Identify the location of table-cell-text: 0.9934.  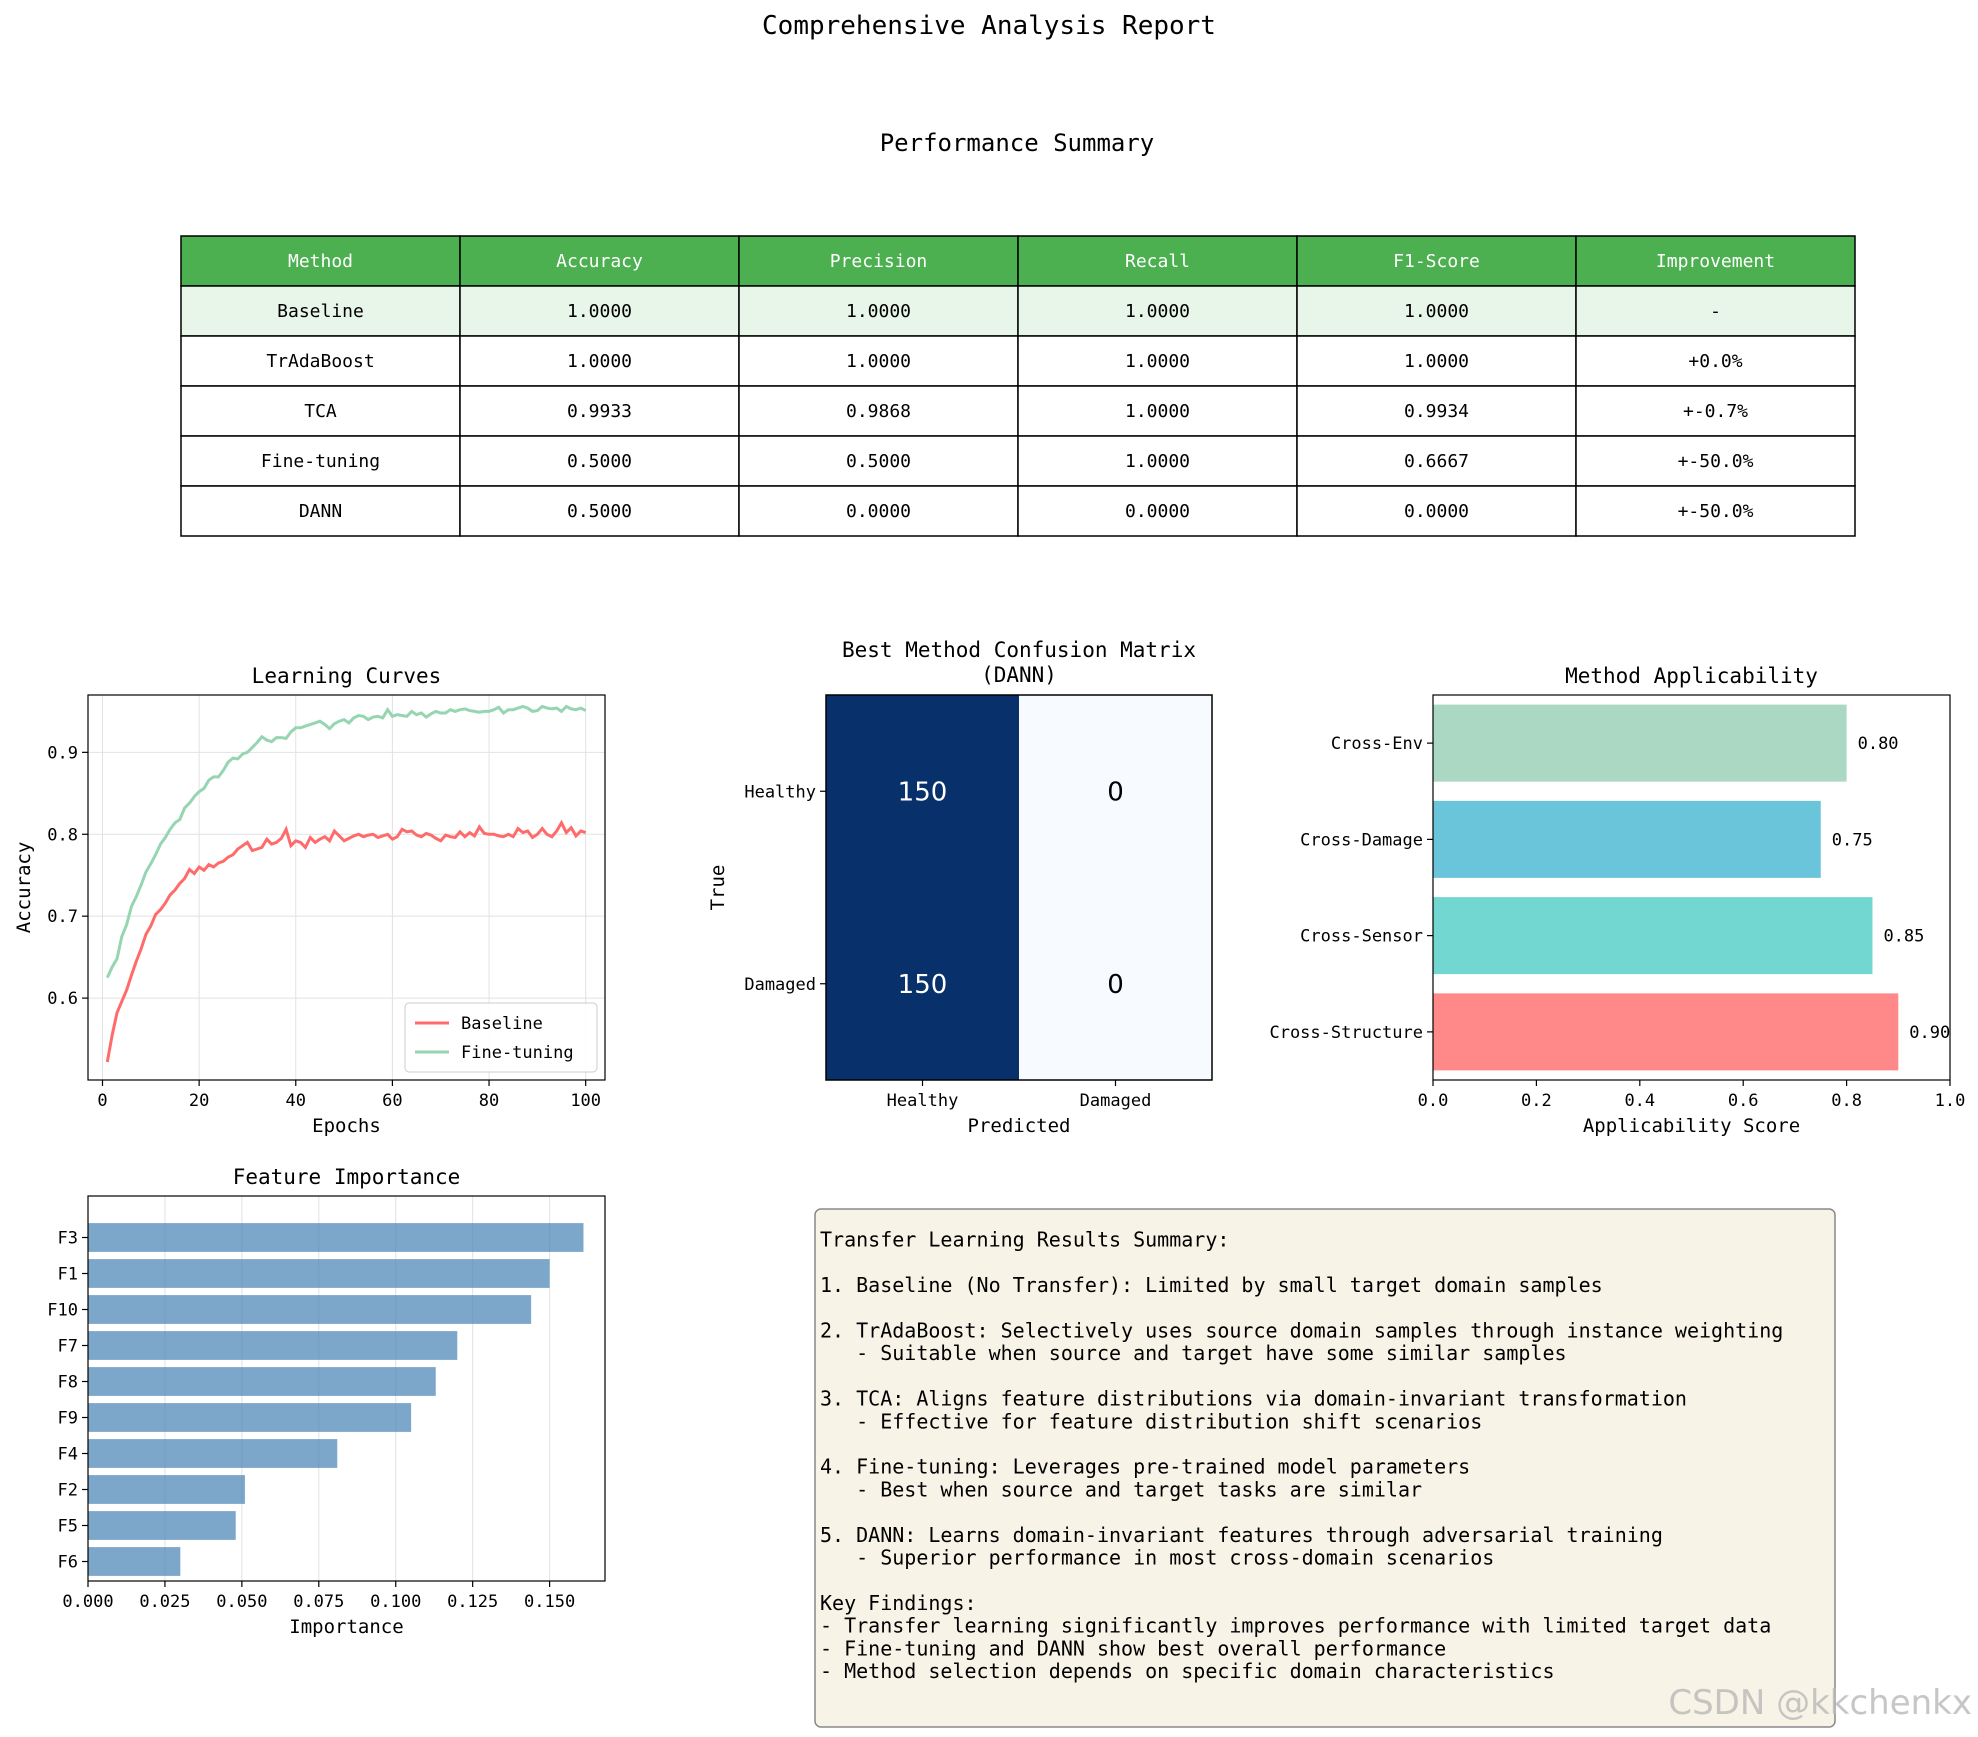
(1436, 411).